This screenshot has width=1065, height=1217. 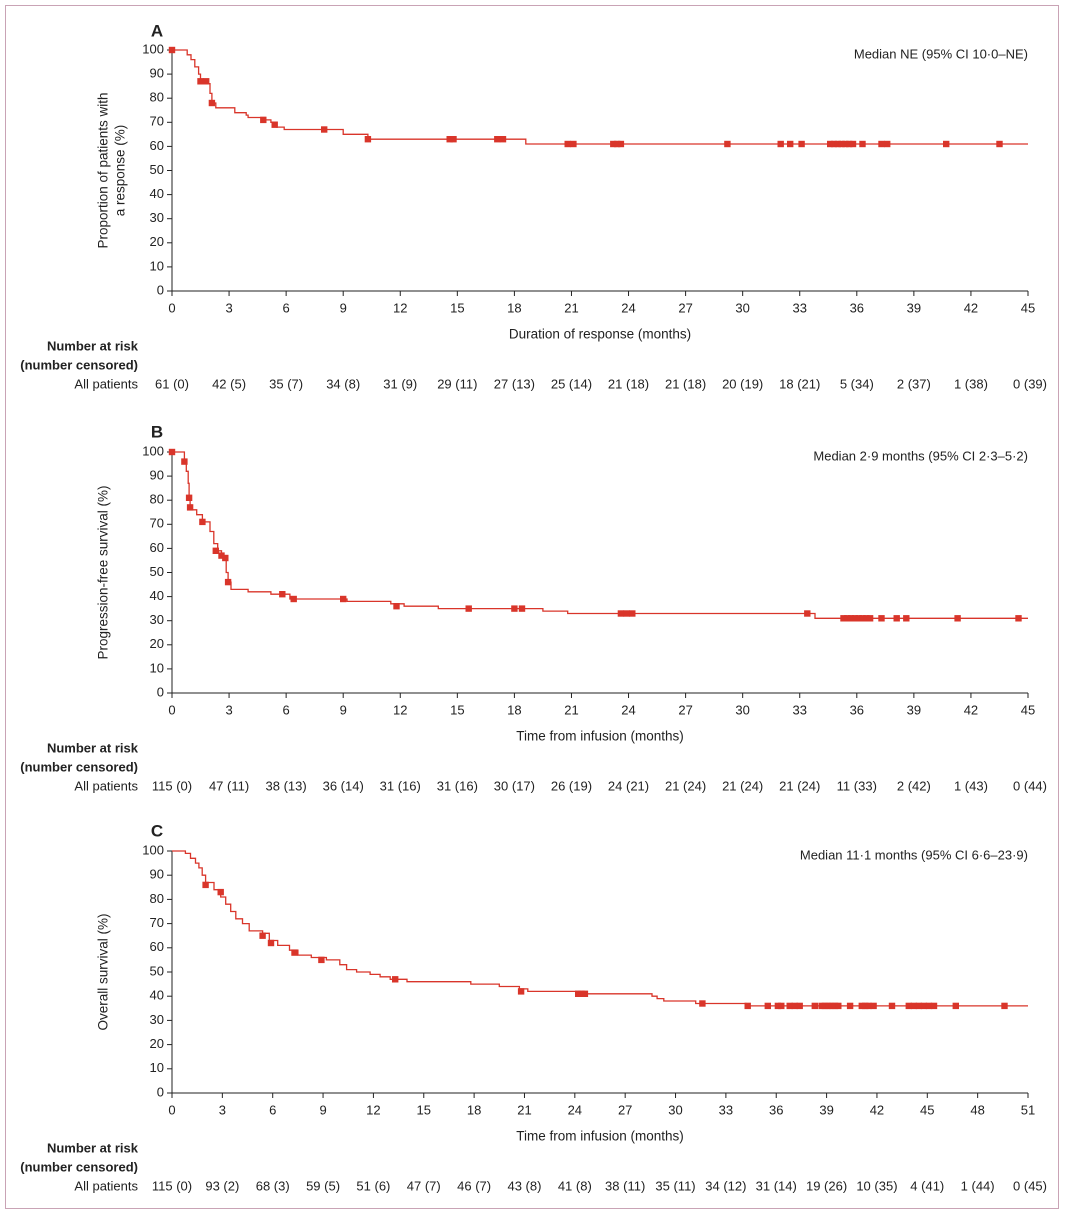 I want to click on risk-cell: 18 (21), so click(x=799, y=383).